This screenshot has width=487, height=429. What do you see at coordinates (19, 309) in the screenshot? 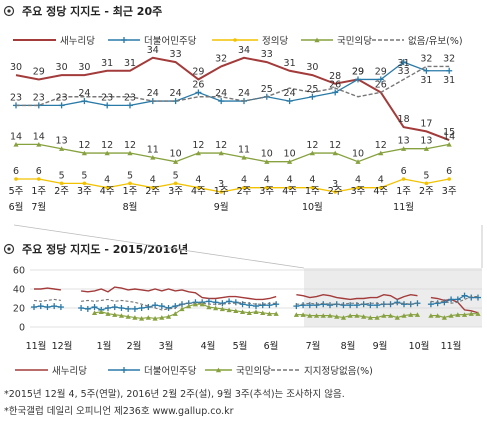
I see `bottom-y-tick-label: 20` at bounding box center [19, 309].